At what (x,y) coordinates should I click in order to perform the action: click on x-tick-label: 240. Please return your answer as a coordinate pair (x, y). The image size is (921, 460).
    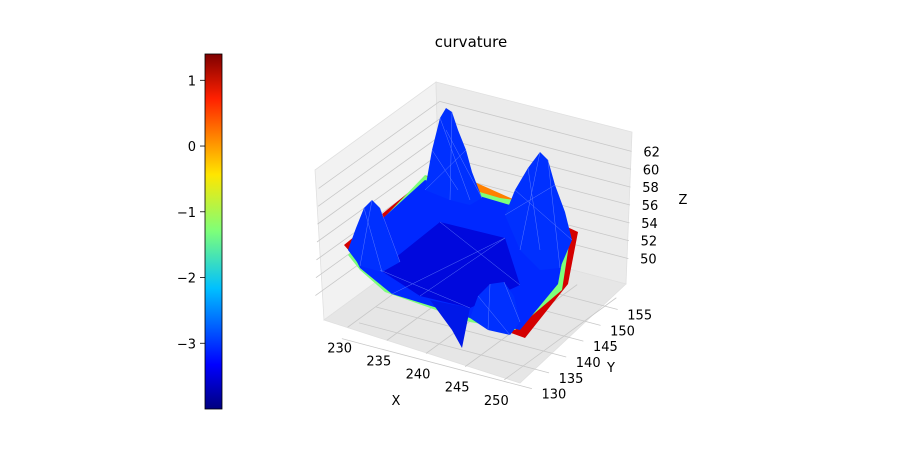
    Looking at the image, I should click on (418, 375).